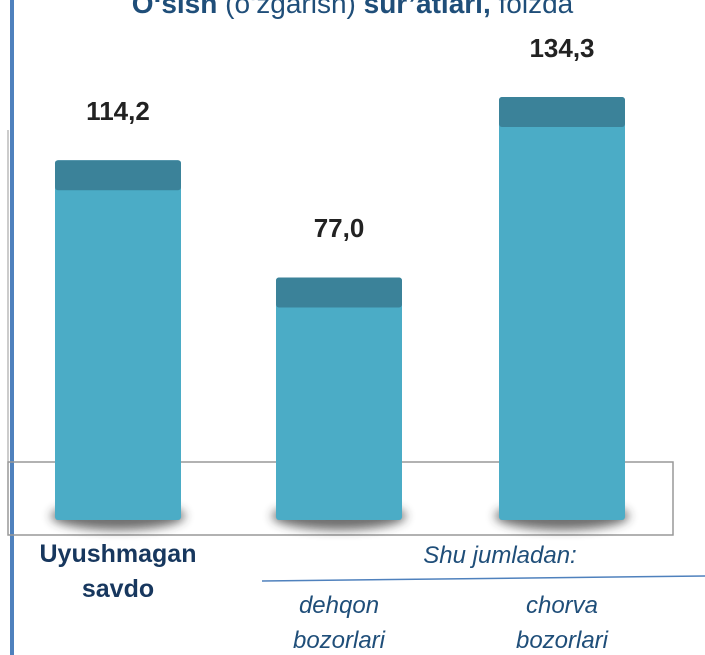  What do you see at coordinates (532, 9) in the screenshot?
I see `title-part: foizda` at bounding box center [532, 9].